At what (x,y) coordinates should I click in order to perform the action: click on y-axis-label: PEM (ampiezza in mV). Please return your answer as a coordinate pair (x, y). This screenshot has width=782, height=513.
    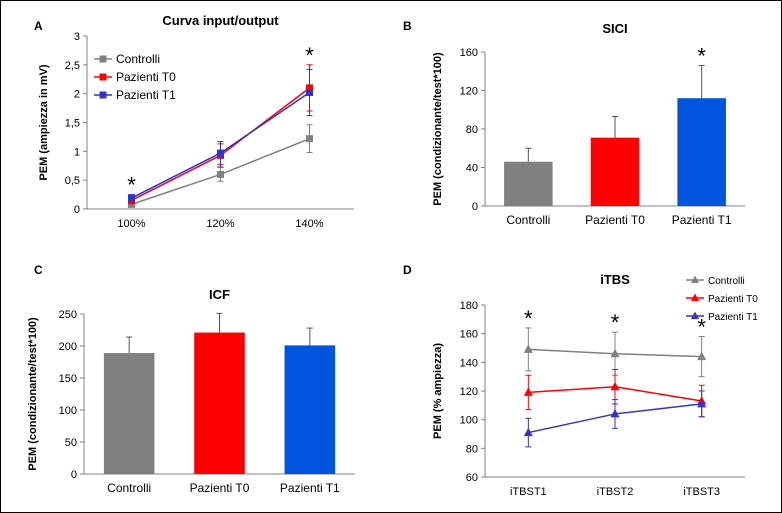
    Looking at the image, I should click on (44, 122).